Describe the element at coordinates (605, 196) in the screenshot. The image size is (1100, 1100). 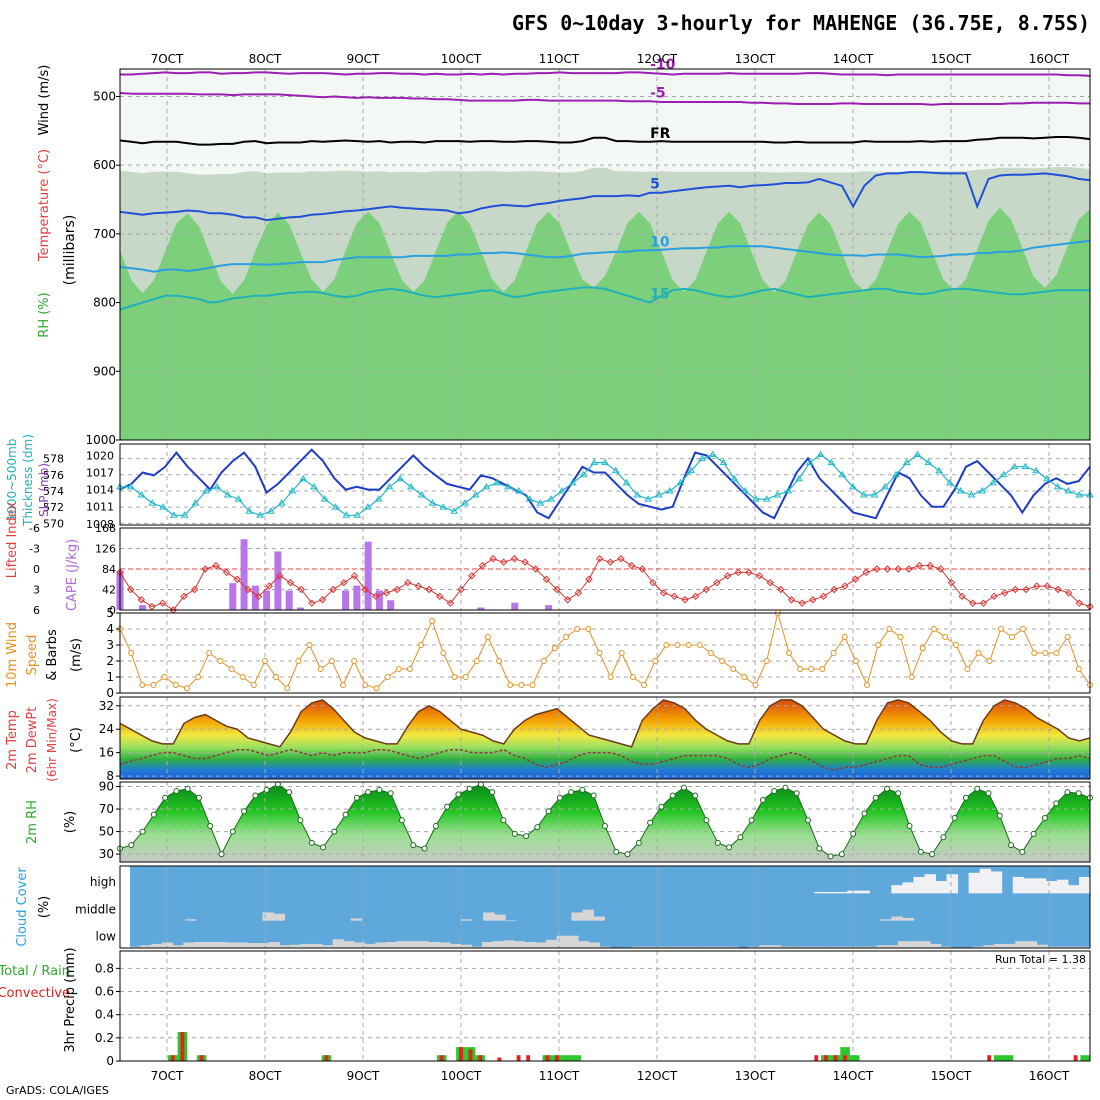
I see `isotherm-line` at that location.